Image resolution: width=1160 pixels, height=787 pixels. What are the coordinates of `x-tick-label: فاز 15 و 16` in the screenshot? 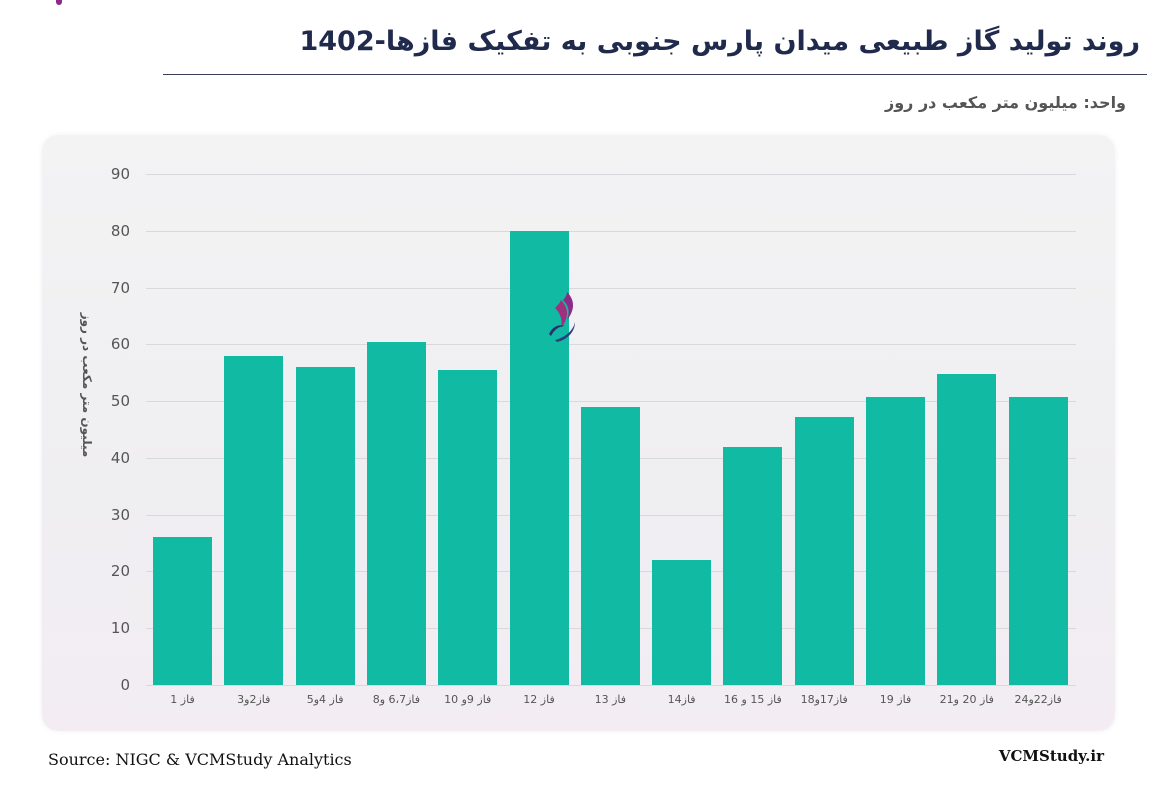 It's located at (753, 699).